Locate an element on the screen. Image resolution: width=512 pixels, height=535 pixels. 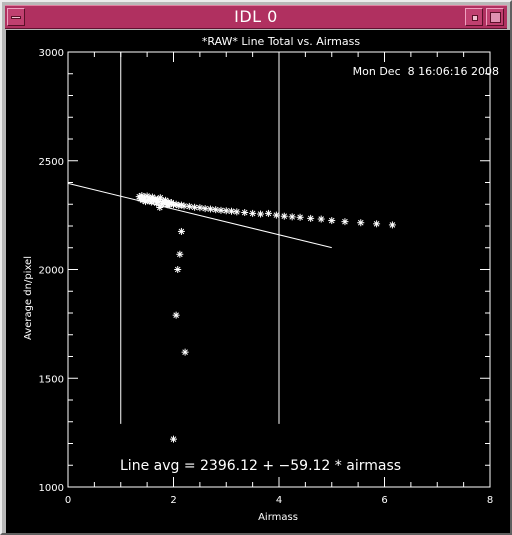
window-menu-icon is located at coordinates (16, 17).